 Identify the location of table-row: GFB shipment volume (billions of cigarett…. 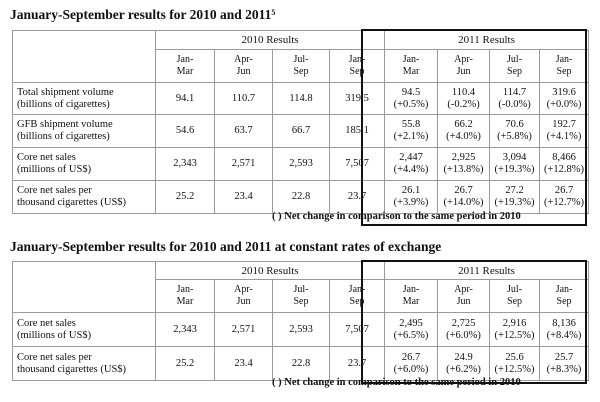
(301, 131).